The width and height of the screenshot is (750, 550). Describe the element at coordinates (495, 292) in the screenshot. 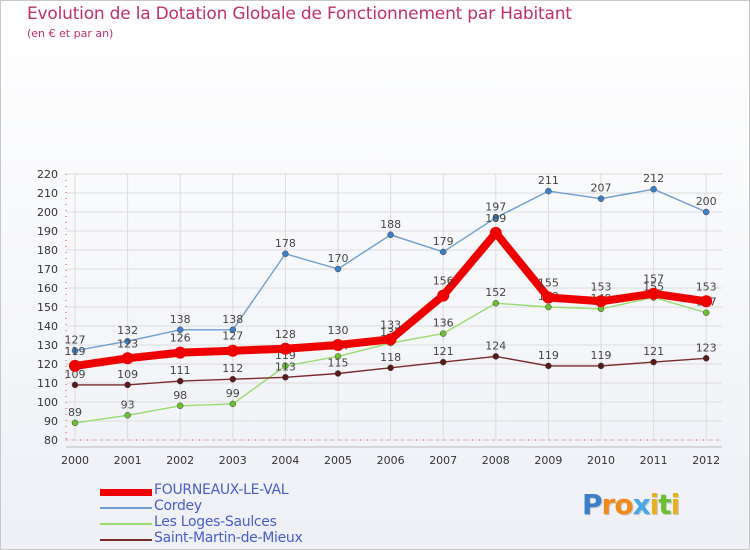

I see `data-label-les-loges-saulces-2008: 152` at that location.